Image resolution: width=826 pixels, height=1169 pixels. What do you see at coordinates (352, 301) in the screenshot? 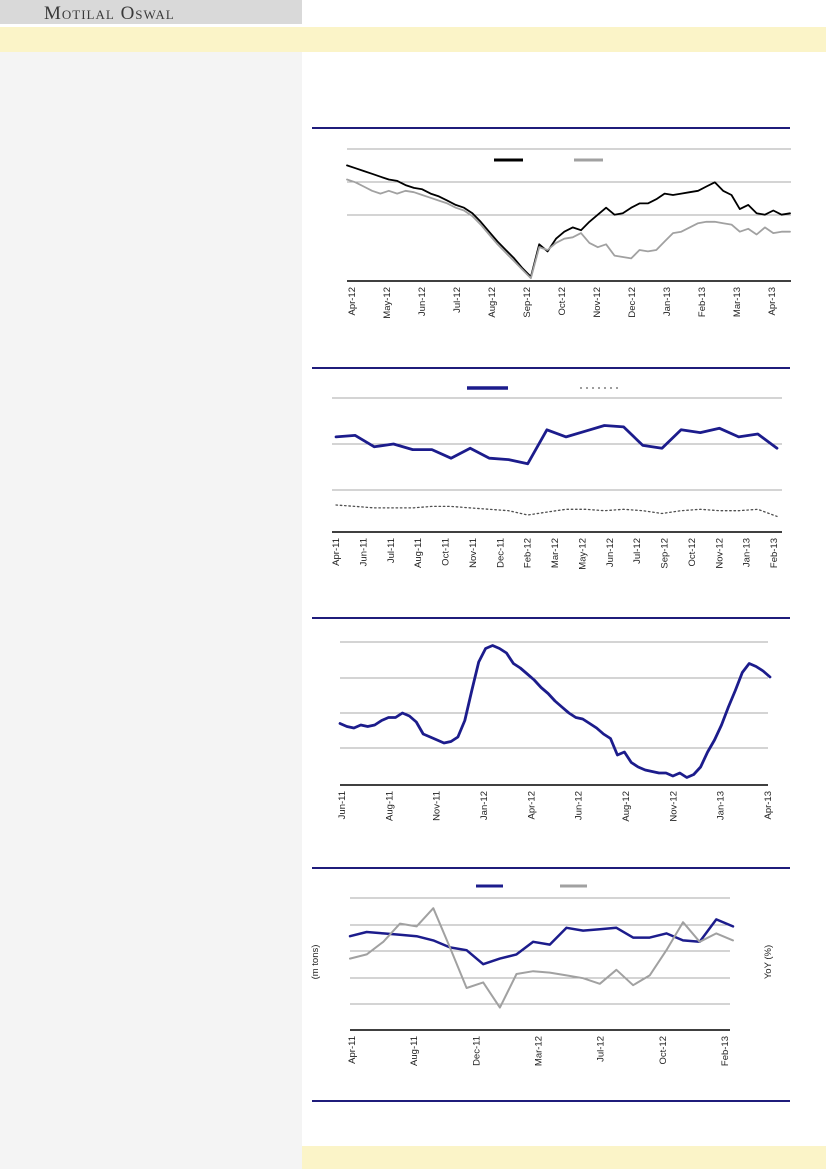
I see `chart-1-x-label-0: Apr-12` at bounding box center [352, 301].